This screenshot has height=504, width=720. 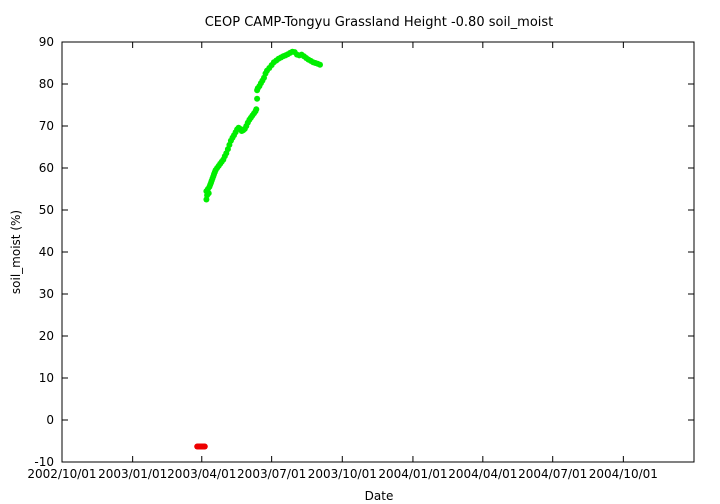 What do you see at coordinates (201, 474) in the screenshot?
I see `x-tick-label: 2003/04/01` at bounding box center [201, 474].